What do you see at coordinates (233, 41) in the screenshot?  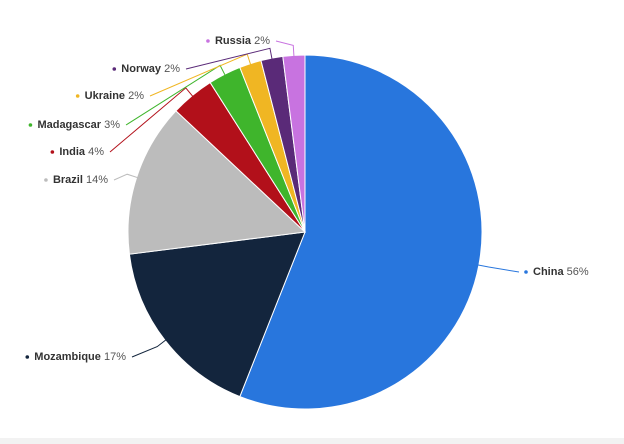 I see `category-name: Russia` at bounding box center [233, 41].